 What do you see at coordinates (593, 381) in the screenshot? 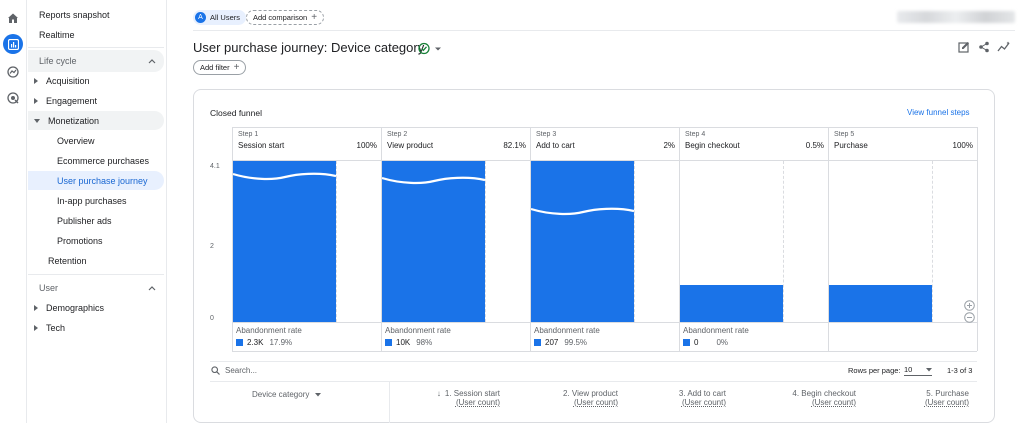
I see `table-header-border` at bounding box center [593, 381].